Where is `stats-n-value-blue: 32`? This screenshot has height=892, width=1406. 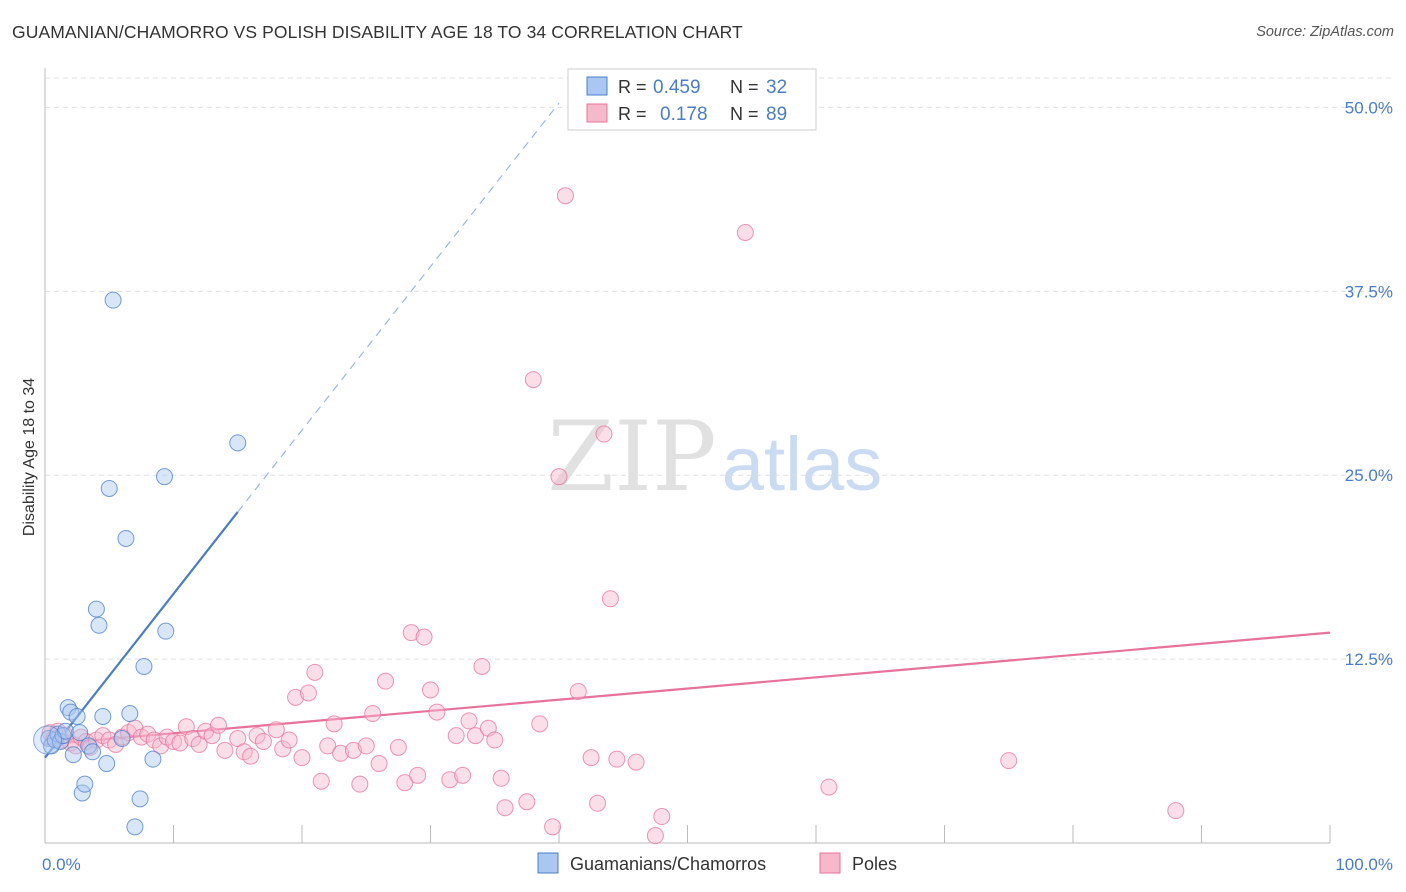
stats-n-value-blue: 32 is located at coordinates (776, 87).